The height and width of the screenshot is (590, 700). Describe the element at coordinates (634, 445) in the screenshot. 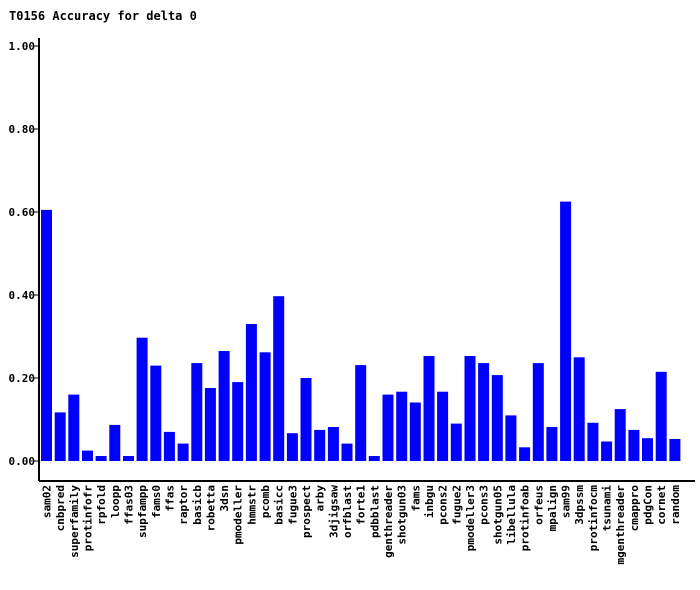

I see `bar-cmappro` at that location.